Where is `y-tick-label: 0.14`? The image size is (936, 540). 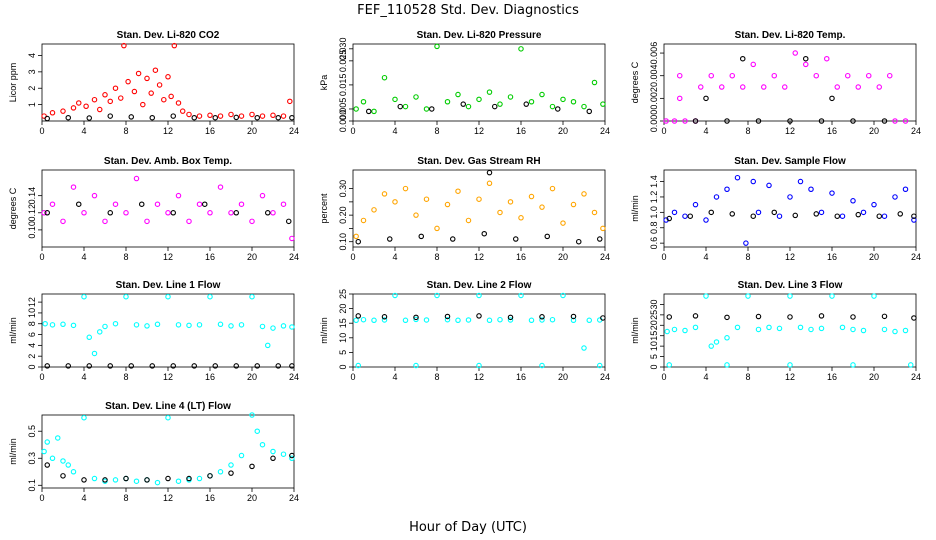
y-tick-label: 0.14 is located at coordinates (32, 196).